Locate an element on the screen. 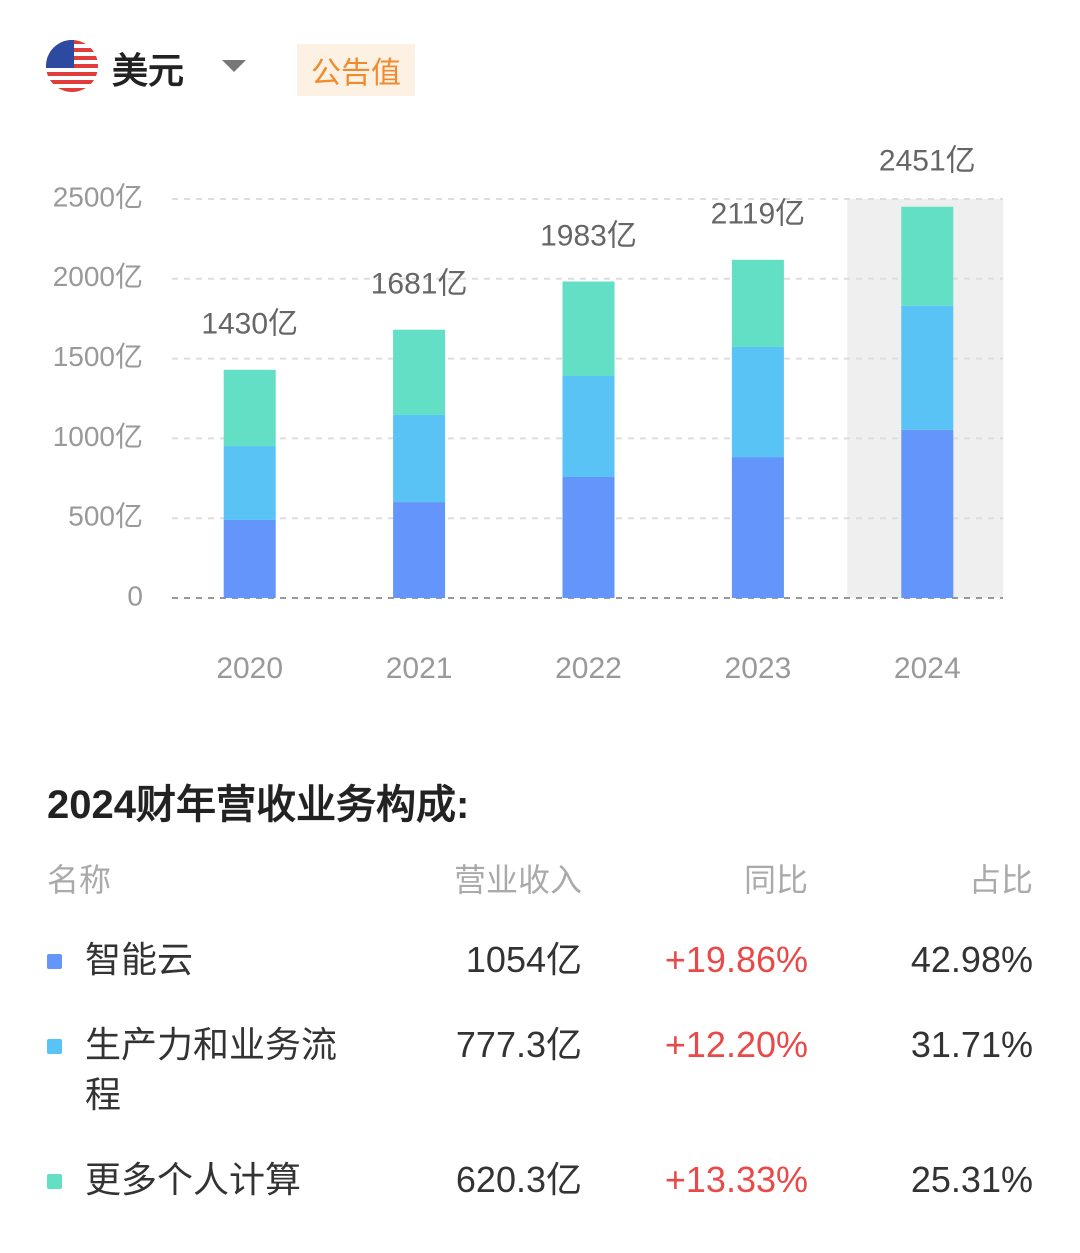 This screenshot has height=1253, width=1080. row-revenue: 1054亿 is located at coordinates (523, 959).